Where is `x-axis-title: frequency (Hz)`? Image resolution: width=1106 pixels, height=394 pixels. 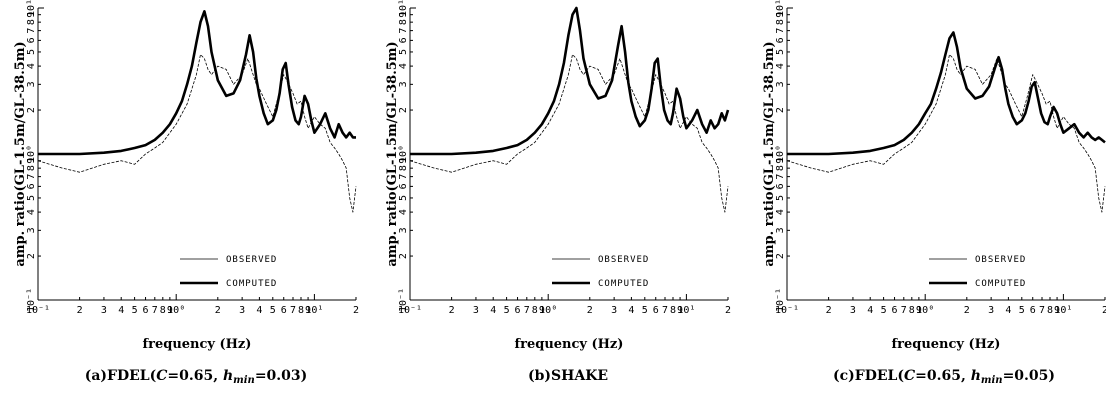 x-axis-title: frequency (Hz) is located at coordinates (946, 344).